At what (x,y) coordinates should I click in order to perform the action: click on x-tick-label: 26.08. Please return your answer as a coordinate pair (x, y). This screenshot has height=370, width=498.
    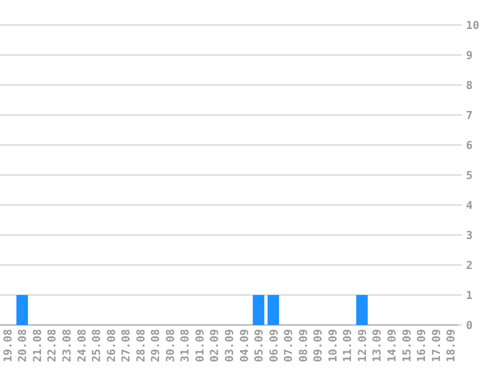
    Looking at the image, I should click on (111, 345).